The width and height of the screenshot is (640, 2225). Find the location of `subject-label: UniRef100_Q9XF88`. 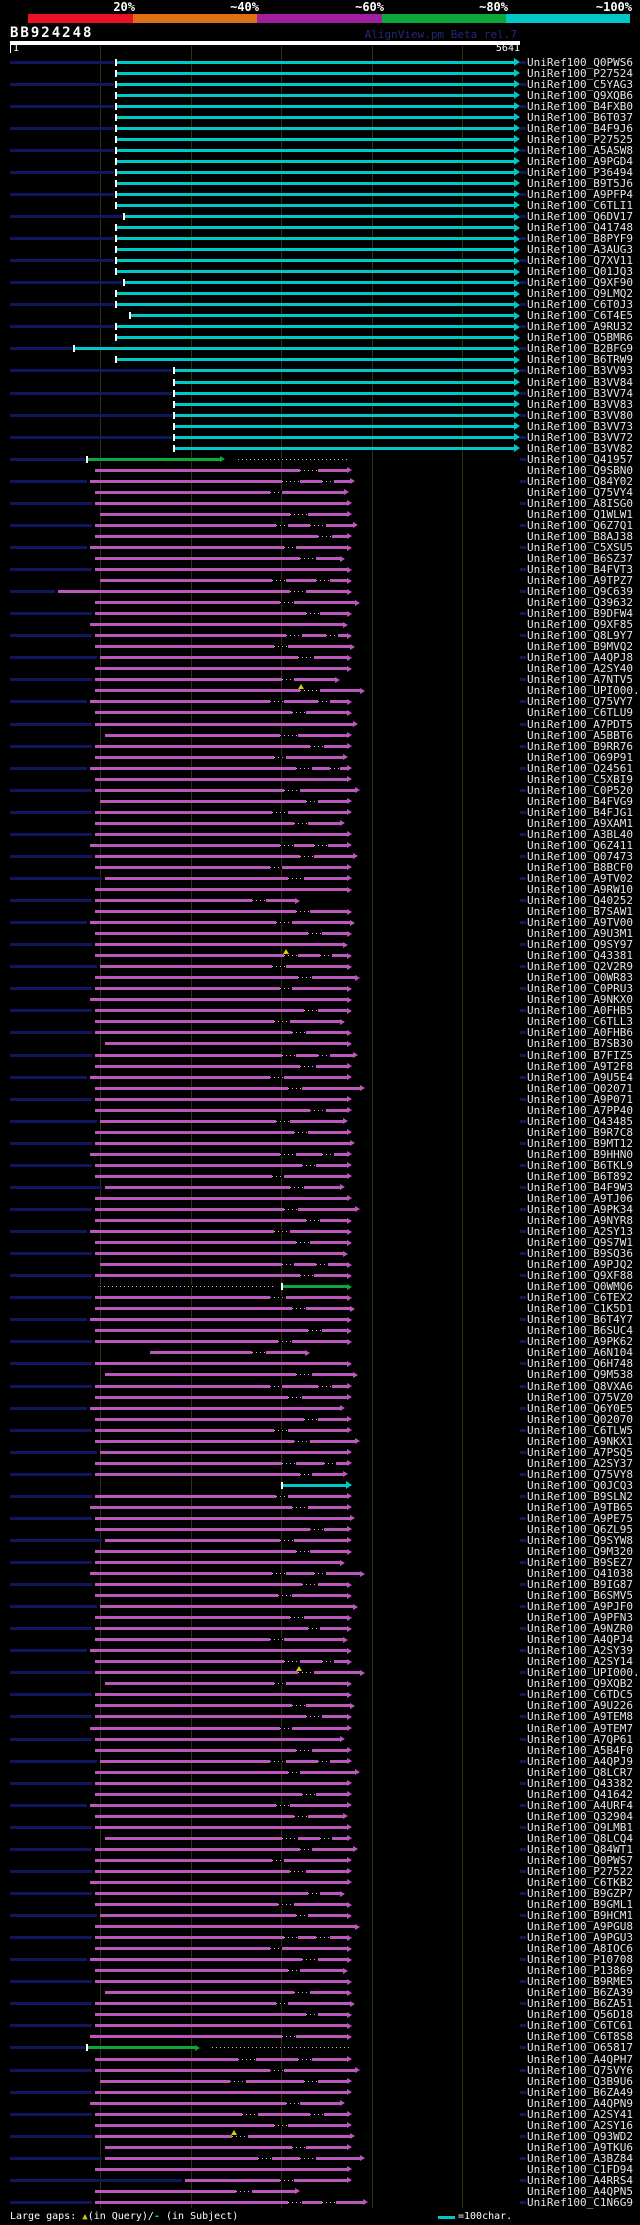

subject-label: UniRef100_Q9XF88 is located at coordinates (580, 1276).